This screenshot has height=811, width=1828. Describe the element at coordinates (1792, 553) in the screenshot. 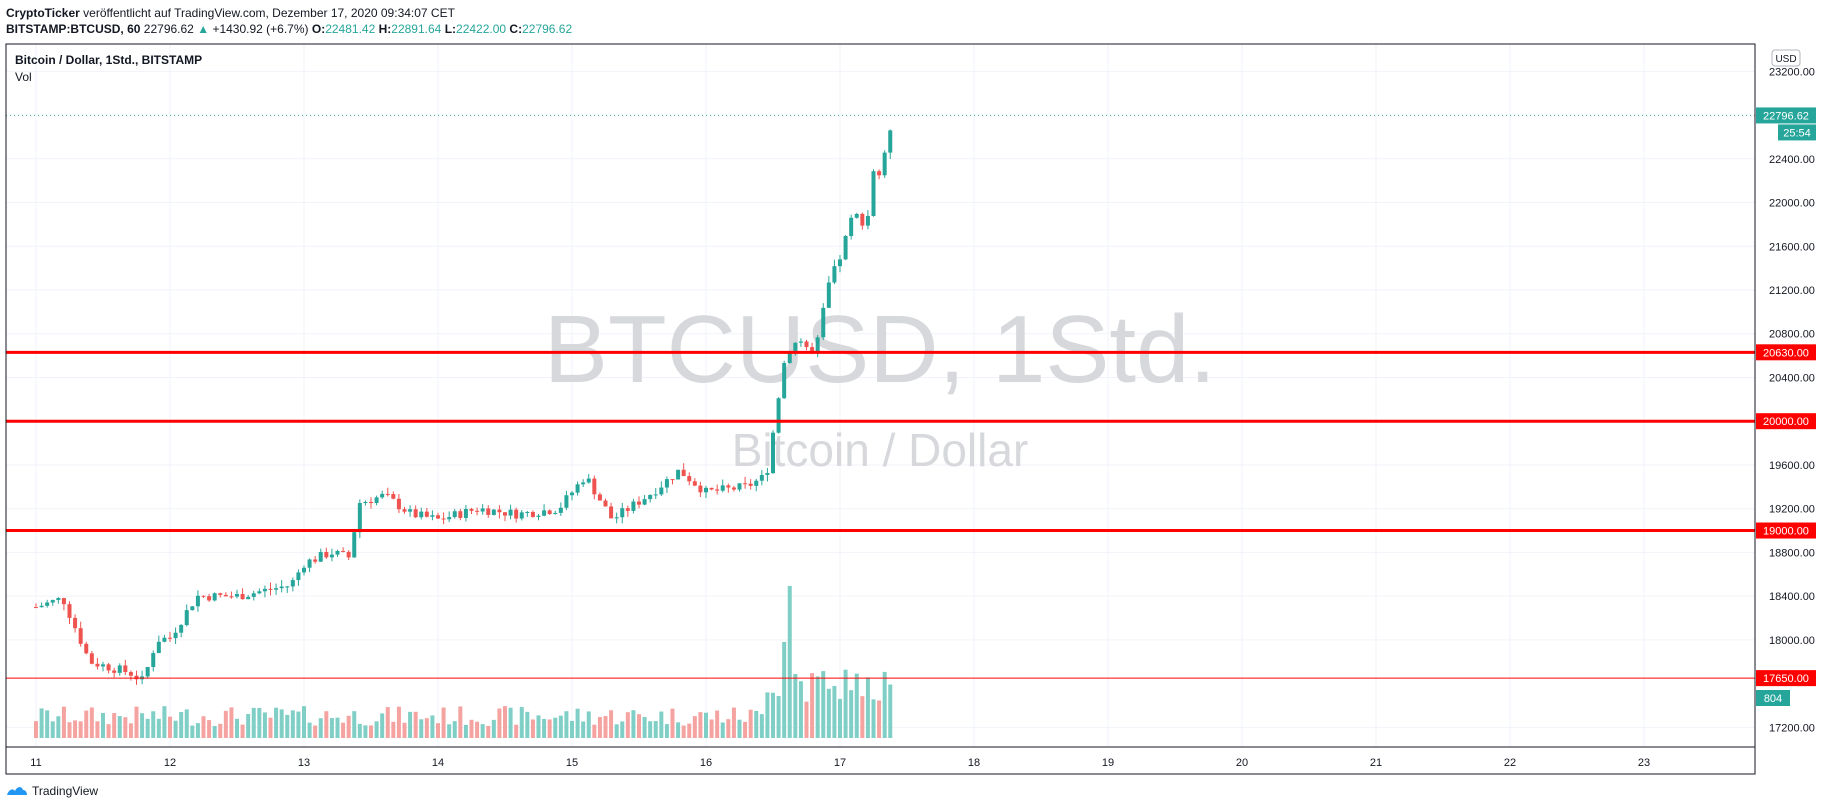

I see `price-tick-label: 18800.00` at that location.